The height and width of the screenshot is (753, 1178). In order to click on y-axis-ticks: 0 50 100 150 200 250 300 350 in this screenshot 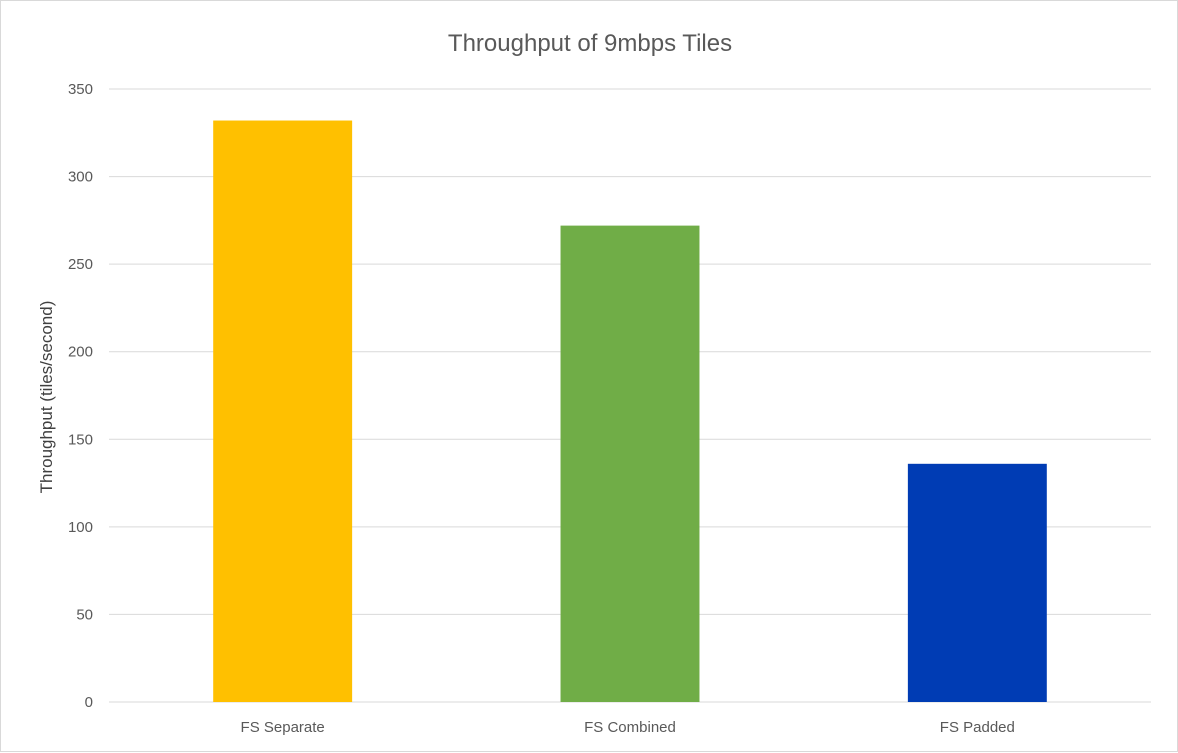, I will do `click(80, 396)`.